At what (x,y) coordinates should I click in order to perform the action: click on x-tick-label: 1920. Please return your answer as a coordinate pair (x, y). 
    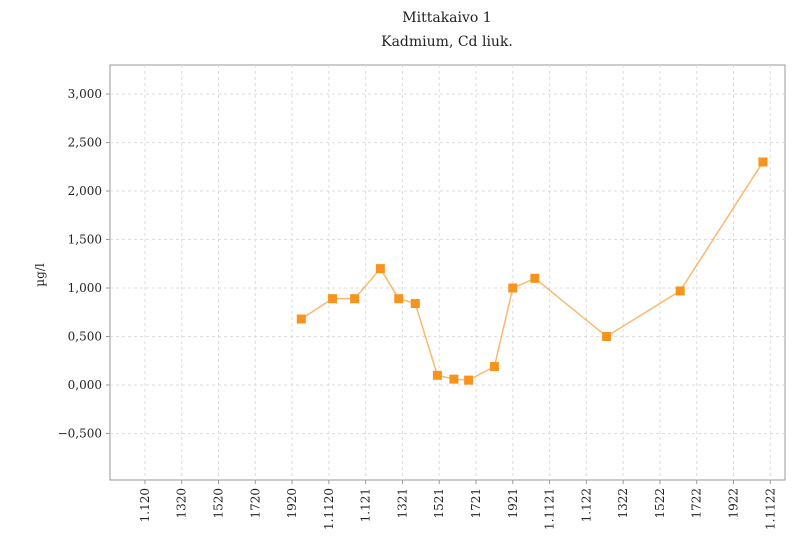
    Looking at the image, I should click on (292, 503).